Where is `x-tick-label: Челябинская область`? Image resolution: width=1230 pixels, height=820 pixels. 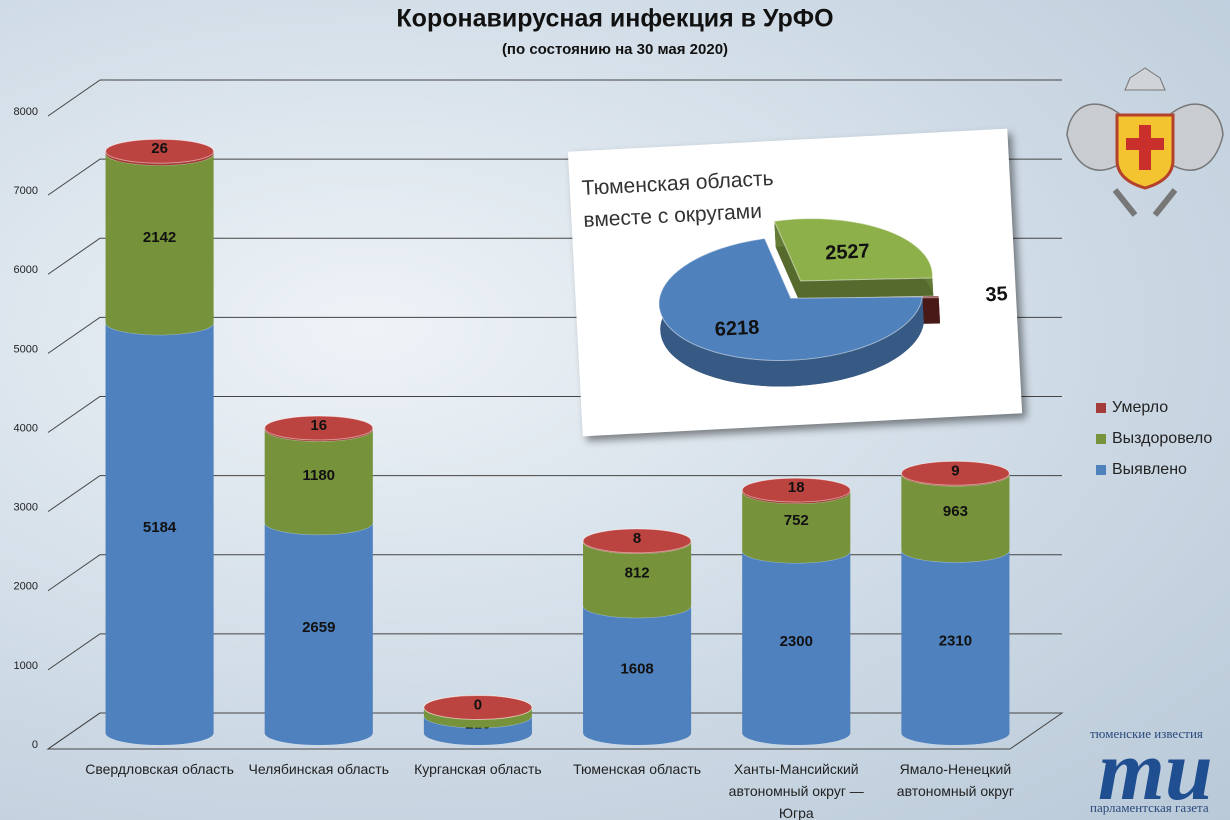 x-tick-label: Челябинская область is located at coordinates (319, 769).